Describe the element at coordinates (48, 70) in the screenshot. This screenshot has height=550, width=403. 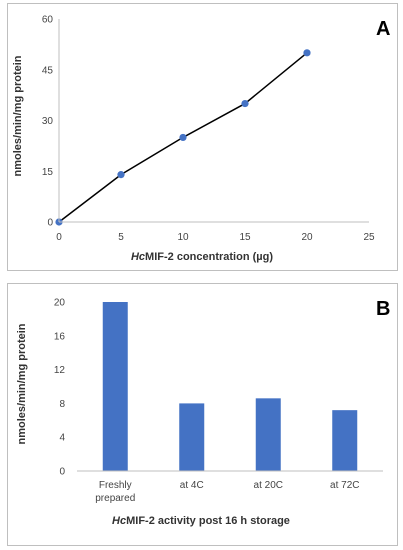
I see `y-tick-label: 45` at that location.